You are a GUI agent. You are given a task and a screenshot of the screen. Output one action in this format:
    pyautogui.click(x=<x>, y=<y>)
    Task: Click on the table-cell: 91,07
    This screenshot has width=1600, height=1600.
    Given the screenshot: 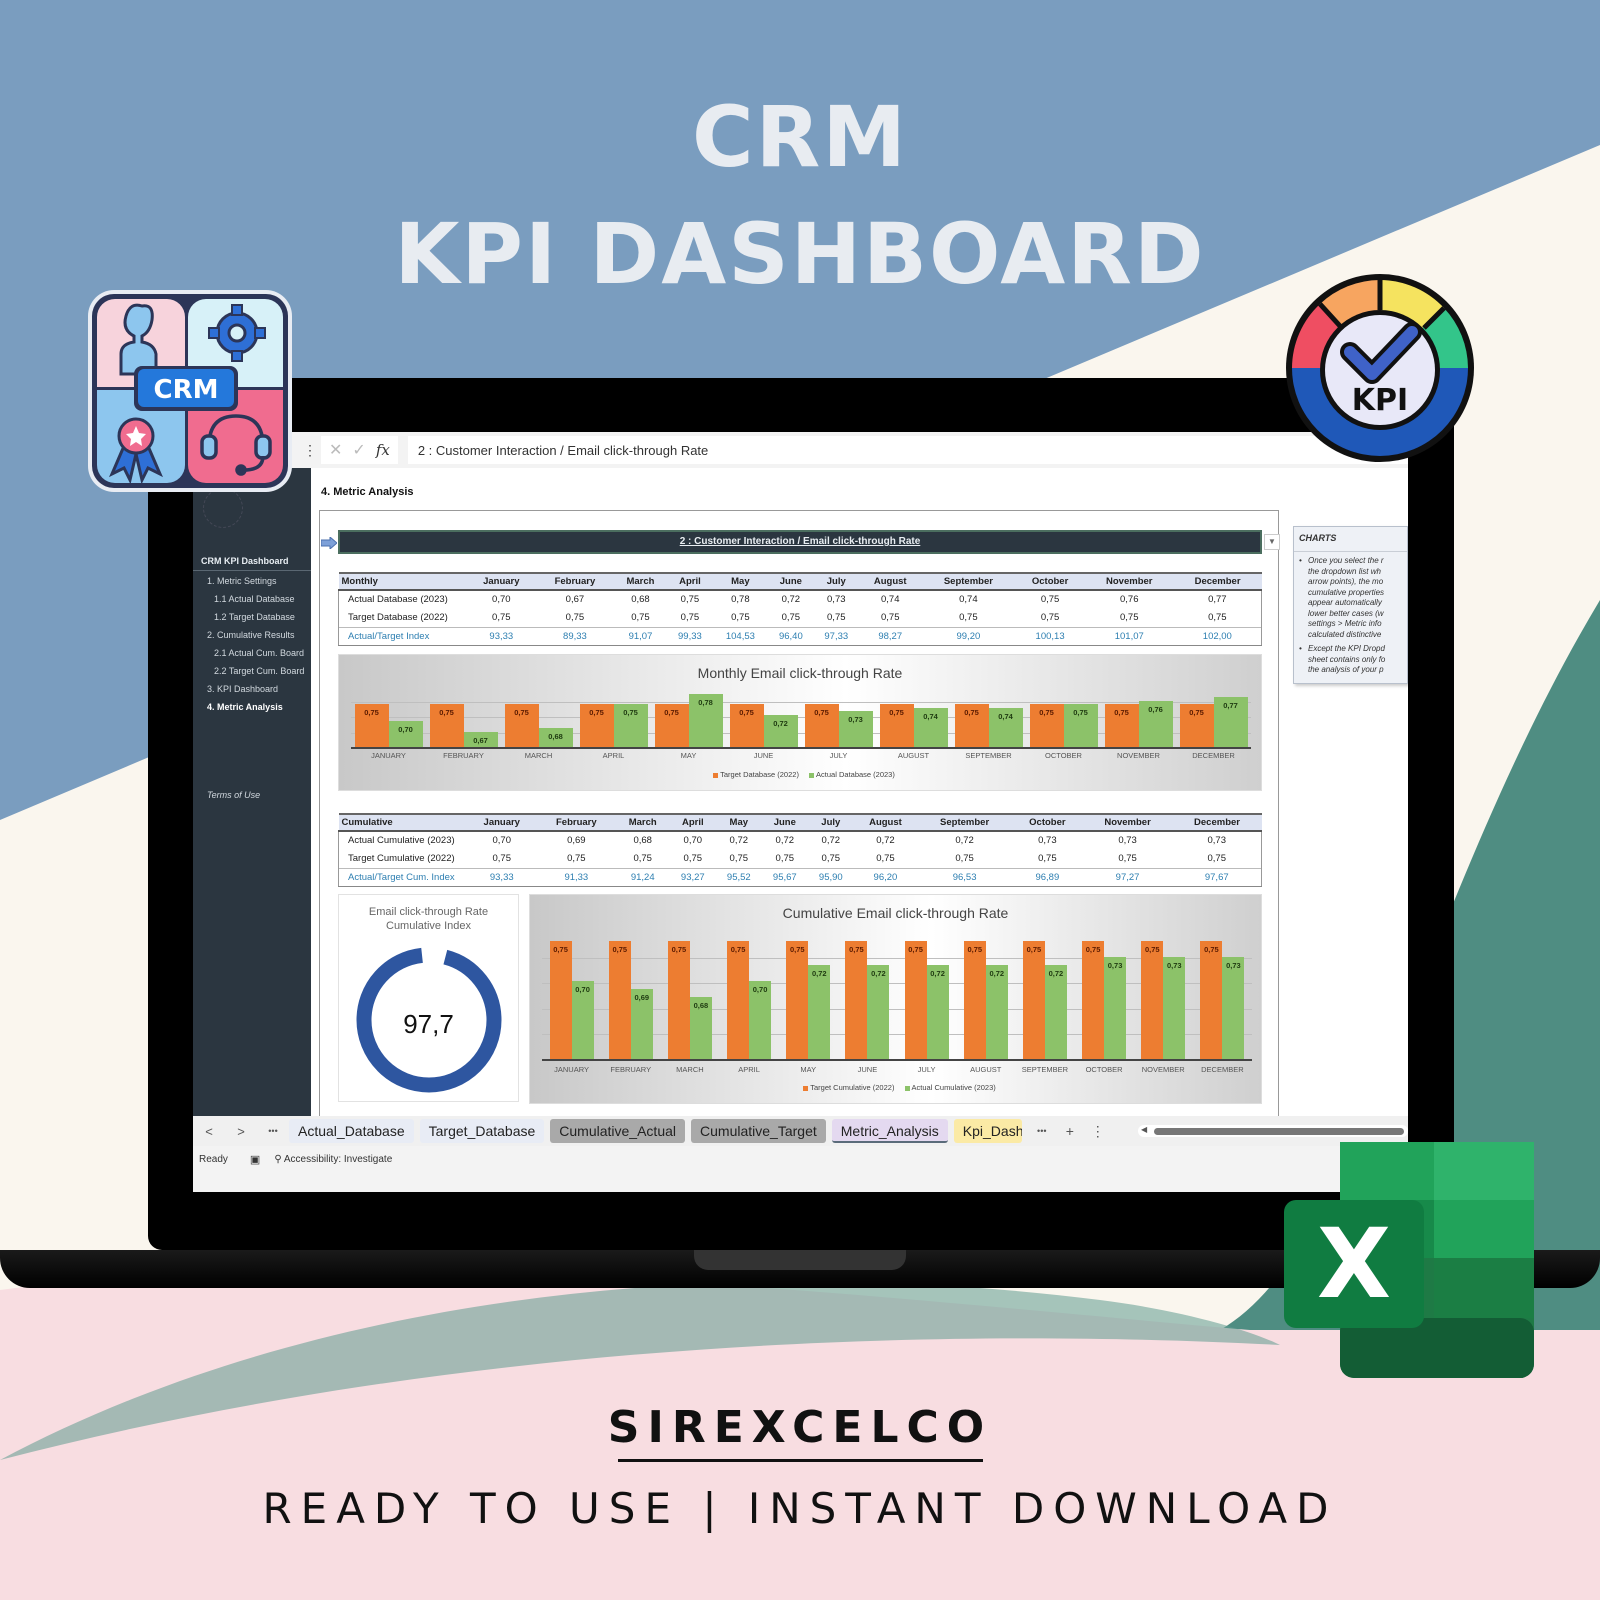 What is the action you would take?
    pyautogui.click(x=640, y=636)
    